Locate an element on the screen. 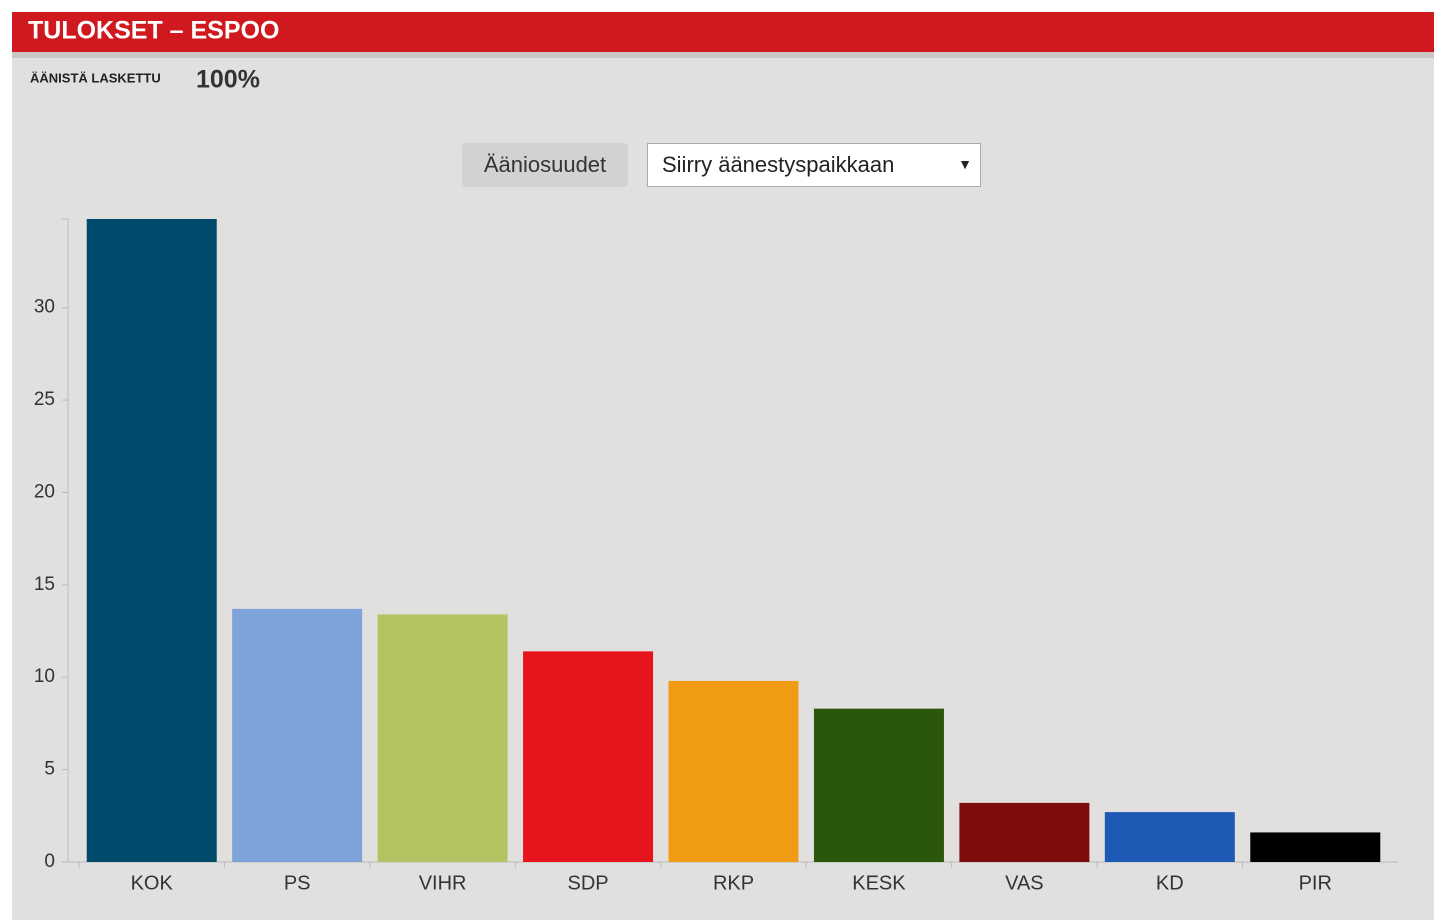 Image resolution: width=1446 pixels, height=920 pixels. header-bar is located at coordinates (723, 32).